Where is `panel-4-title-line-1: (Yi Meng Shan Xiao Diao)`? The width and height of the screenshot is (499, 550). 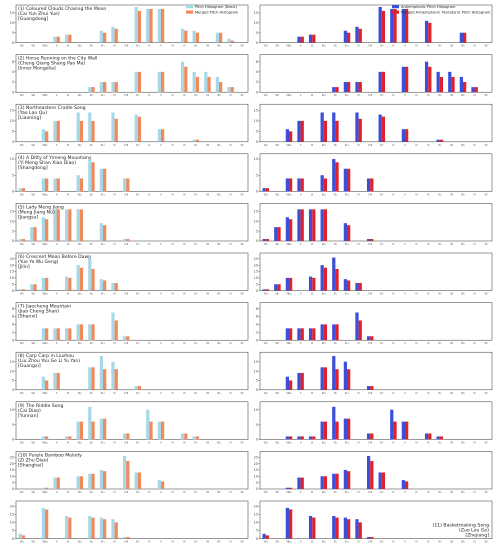
panel-4-title-line-1: (Yi Meng Shan Xiao Diao) is located at coordinates (47, 163).